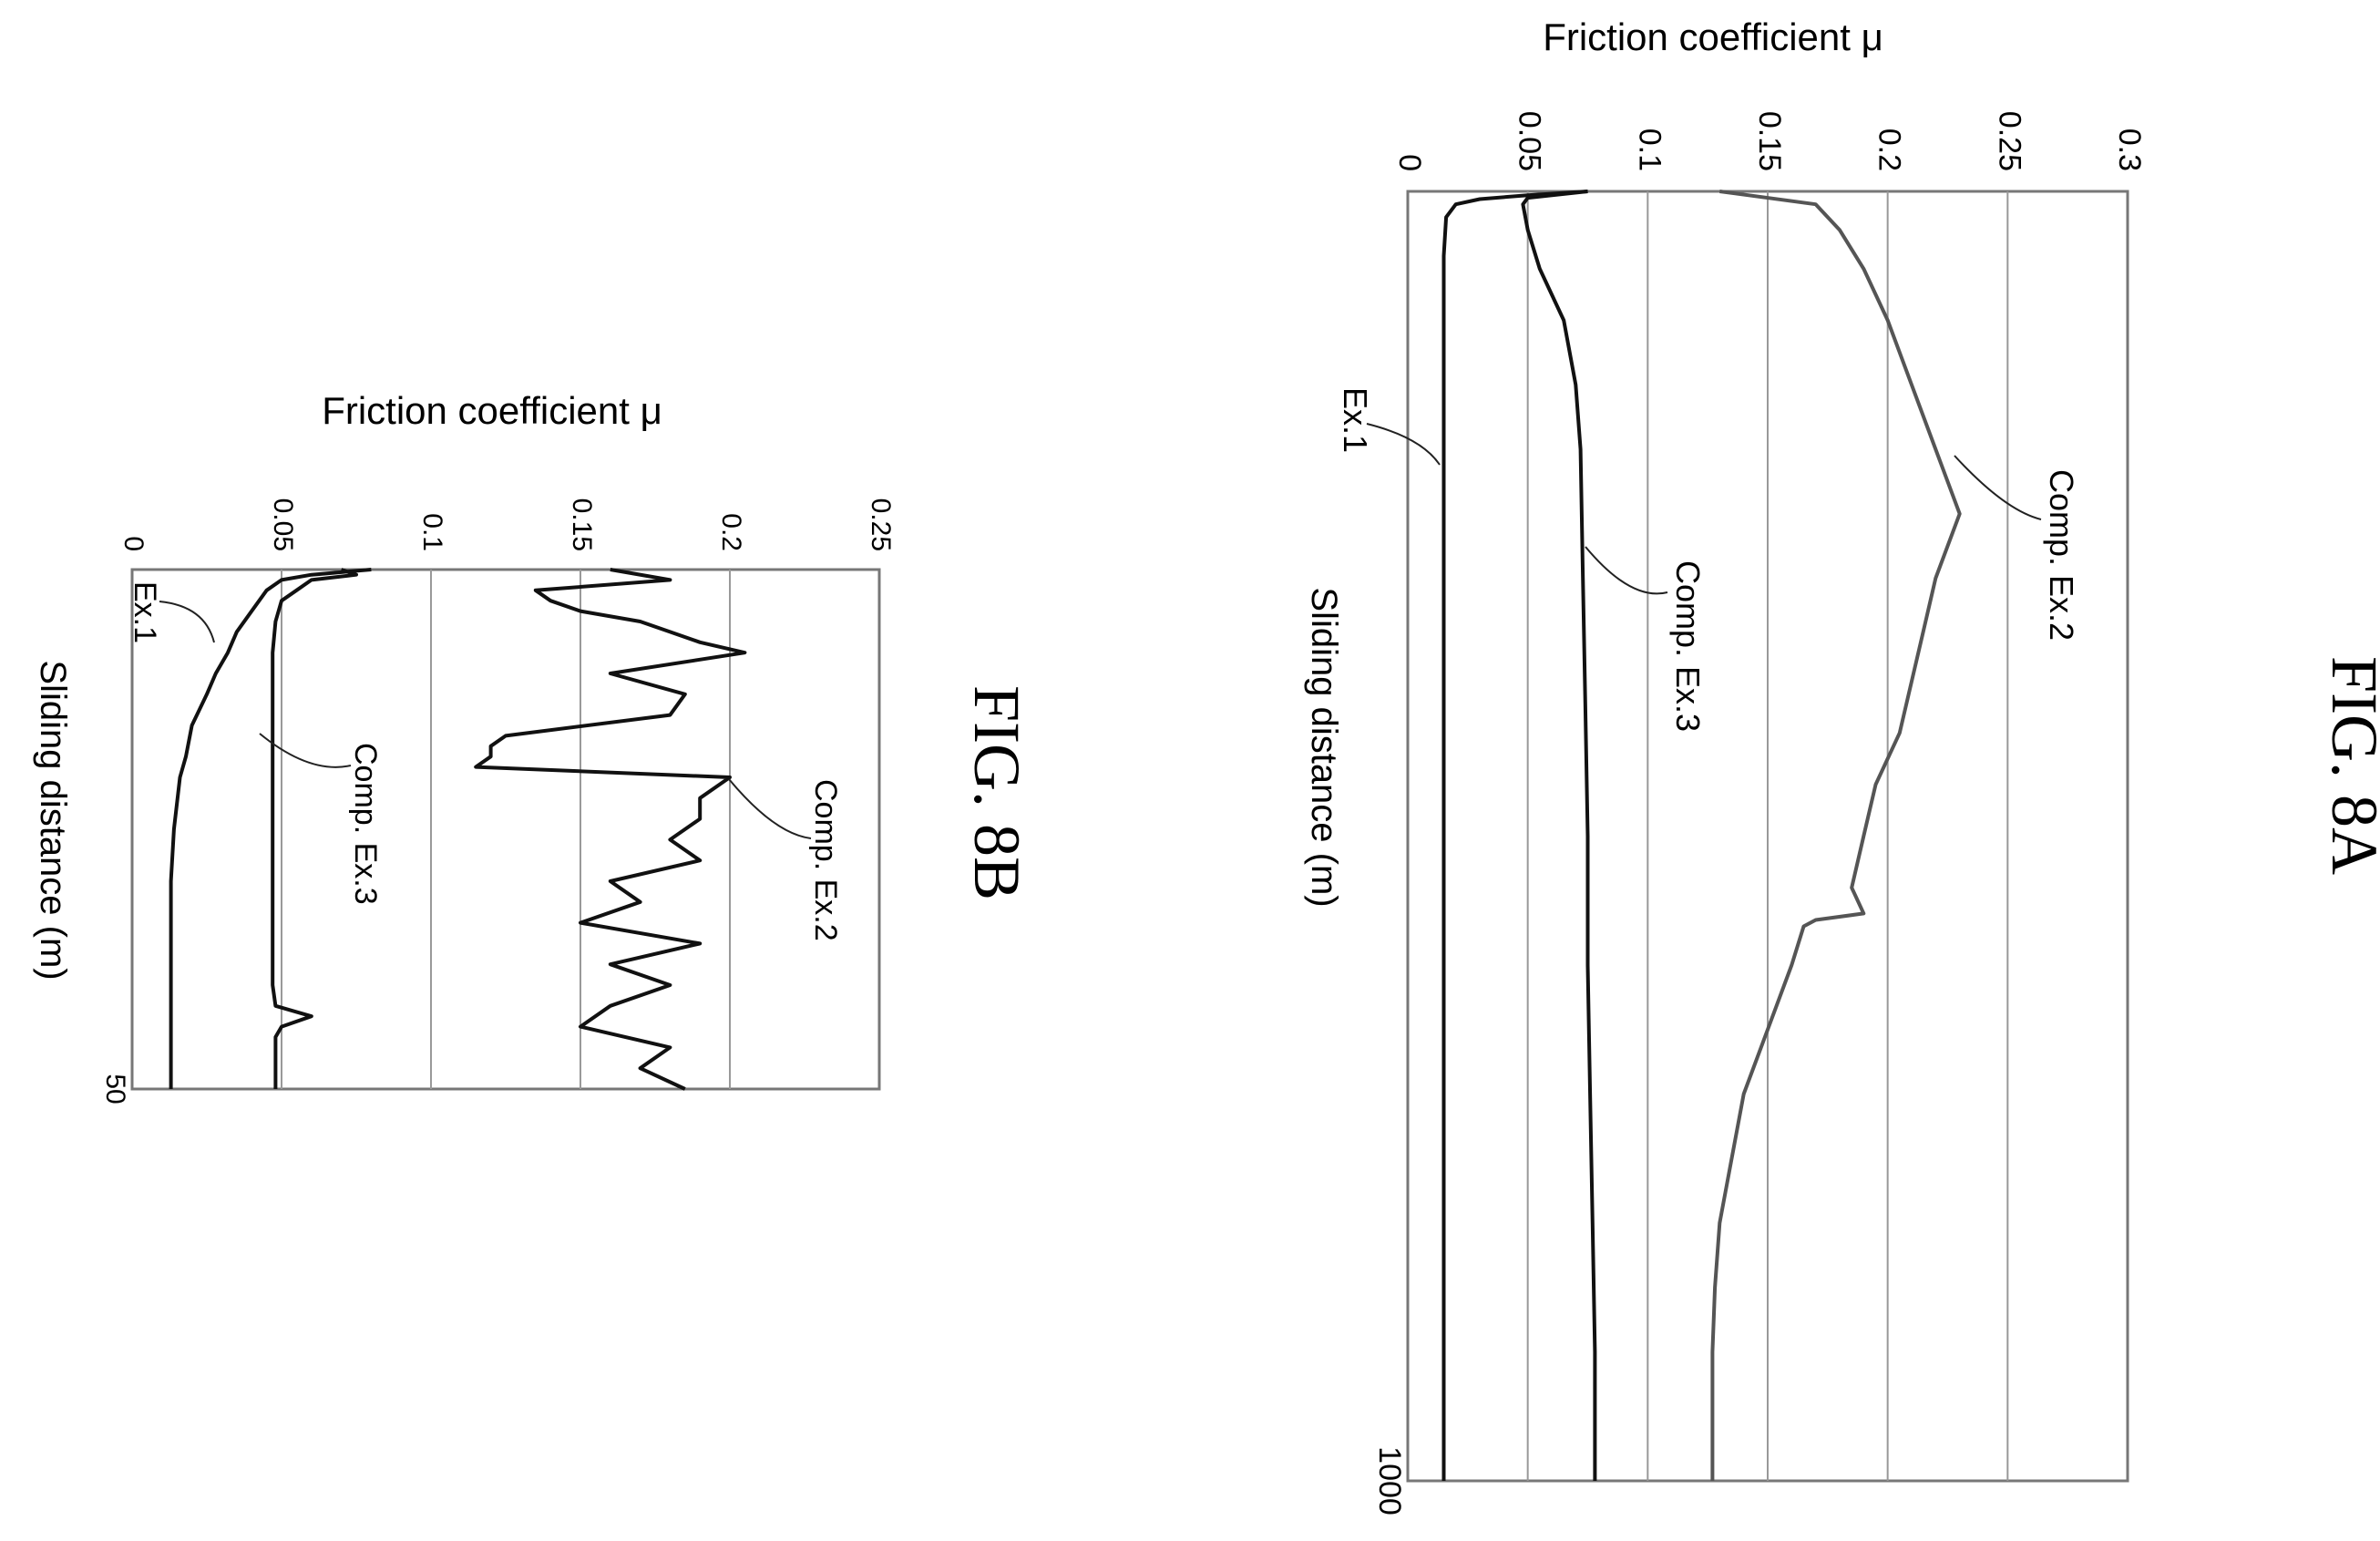 The height and width of the screenshot is (1541, 2380). I want to click on y-ticks-8a: 0 0.05 0.1 0.15 0.2 0.25 0.3, so click(1770, 141).